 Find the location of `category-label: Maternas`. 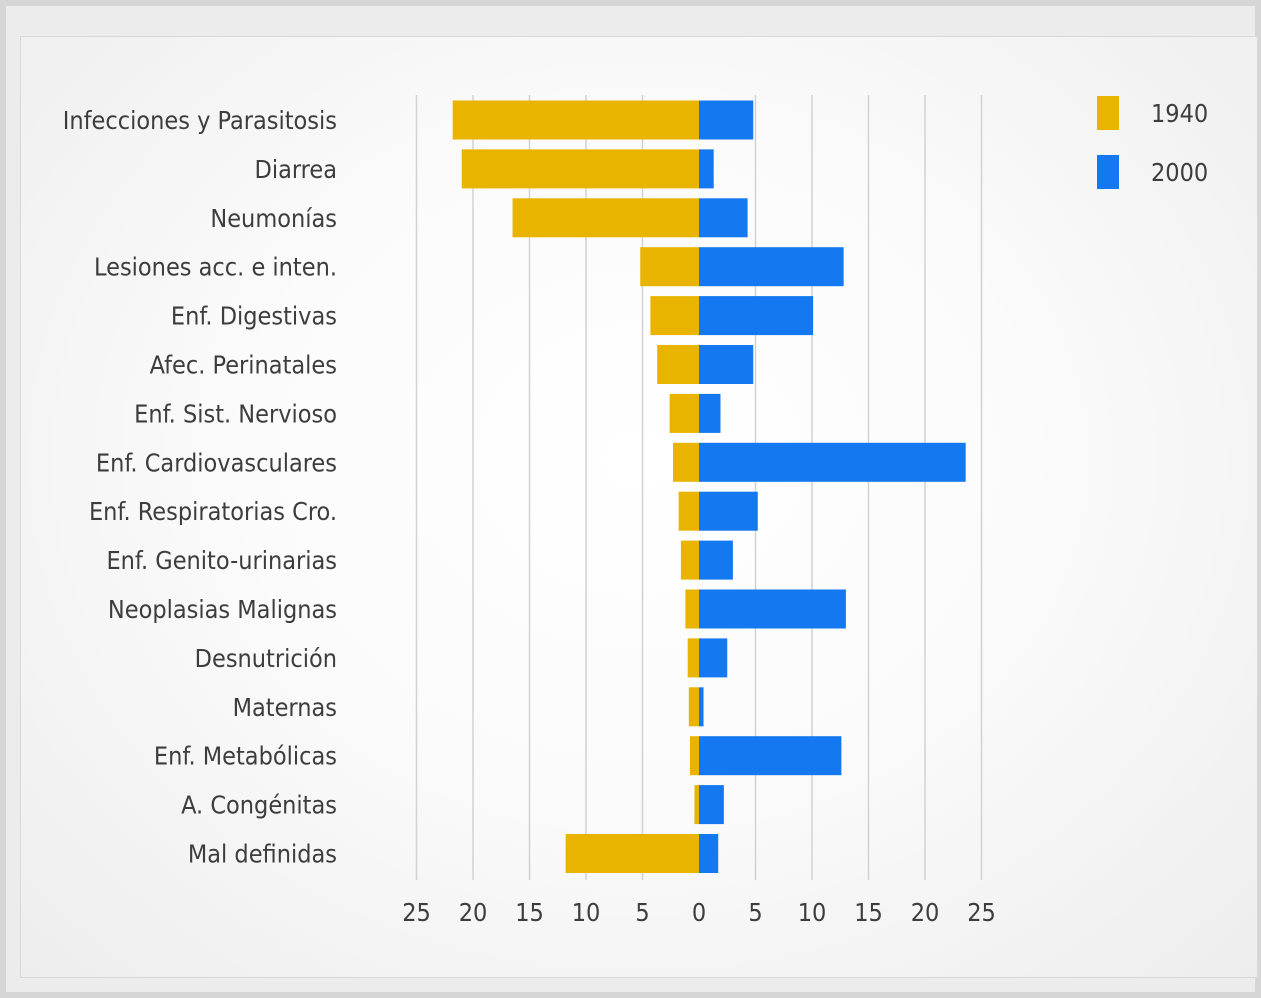

category-label: Maternas is located at coordinates (285, 707).